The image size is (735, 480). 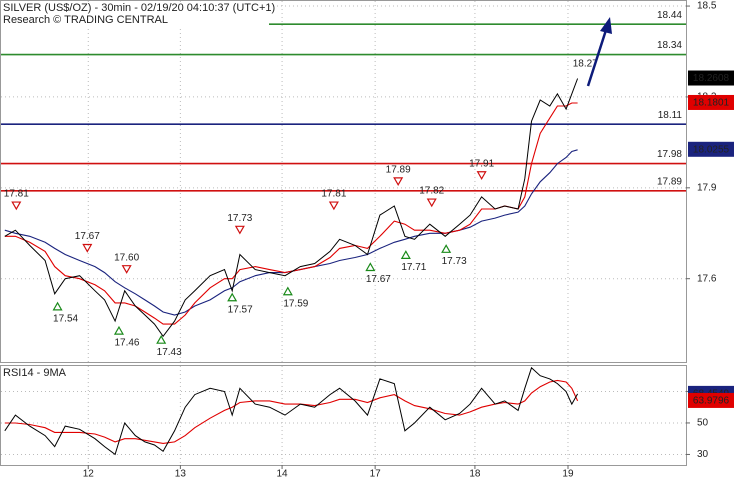 What do you see at coordinates (707, 278) in the screenshot?
I see `y-tick-label: 17.6` at bounding box center [707, 278].